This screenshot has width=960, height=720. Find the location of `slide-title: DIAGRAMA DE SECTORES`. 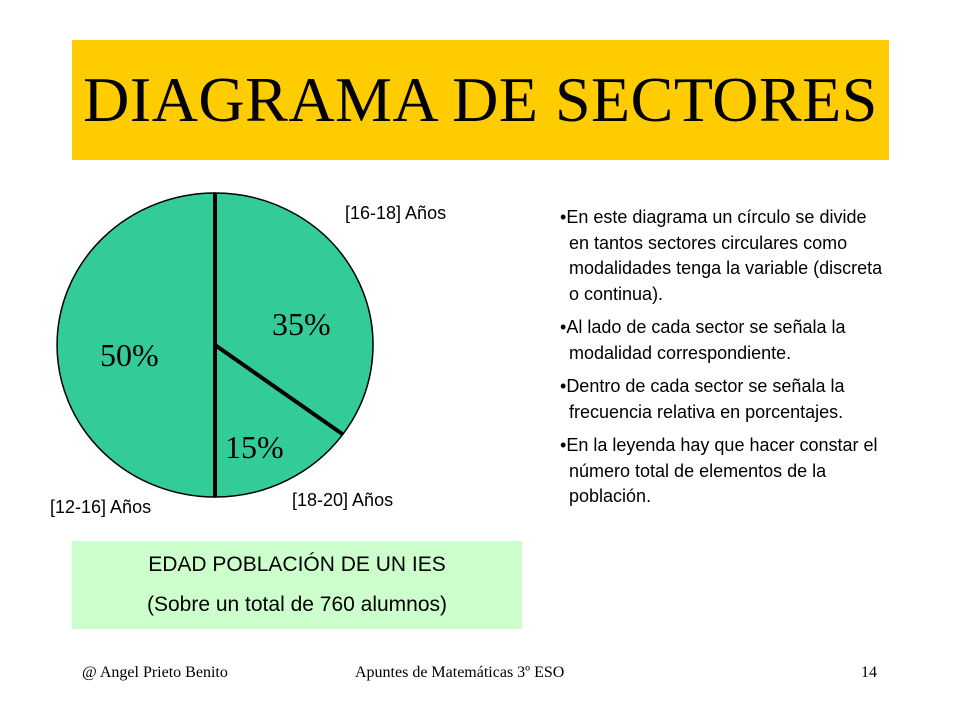

slide-title: DIAGRAMA DE SECTORES is located at coordinates (480, 99).